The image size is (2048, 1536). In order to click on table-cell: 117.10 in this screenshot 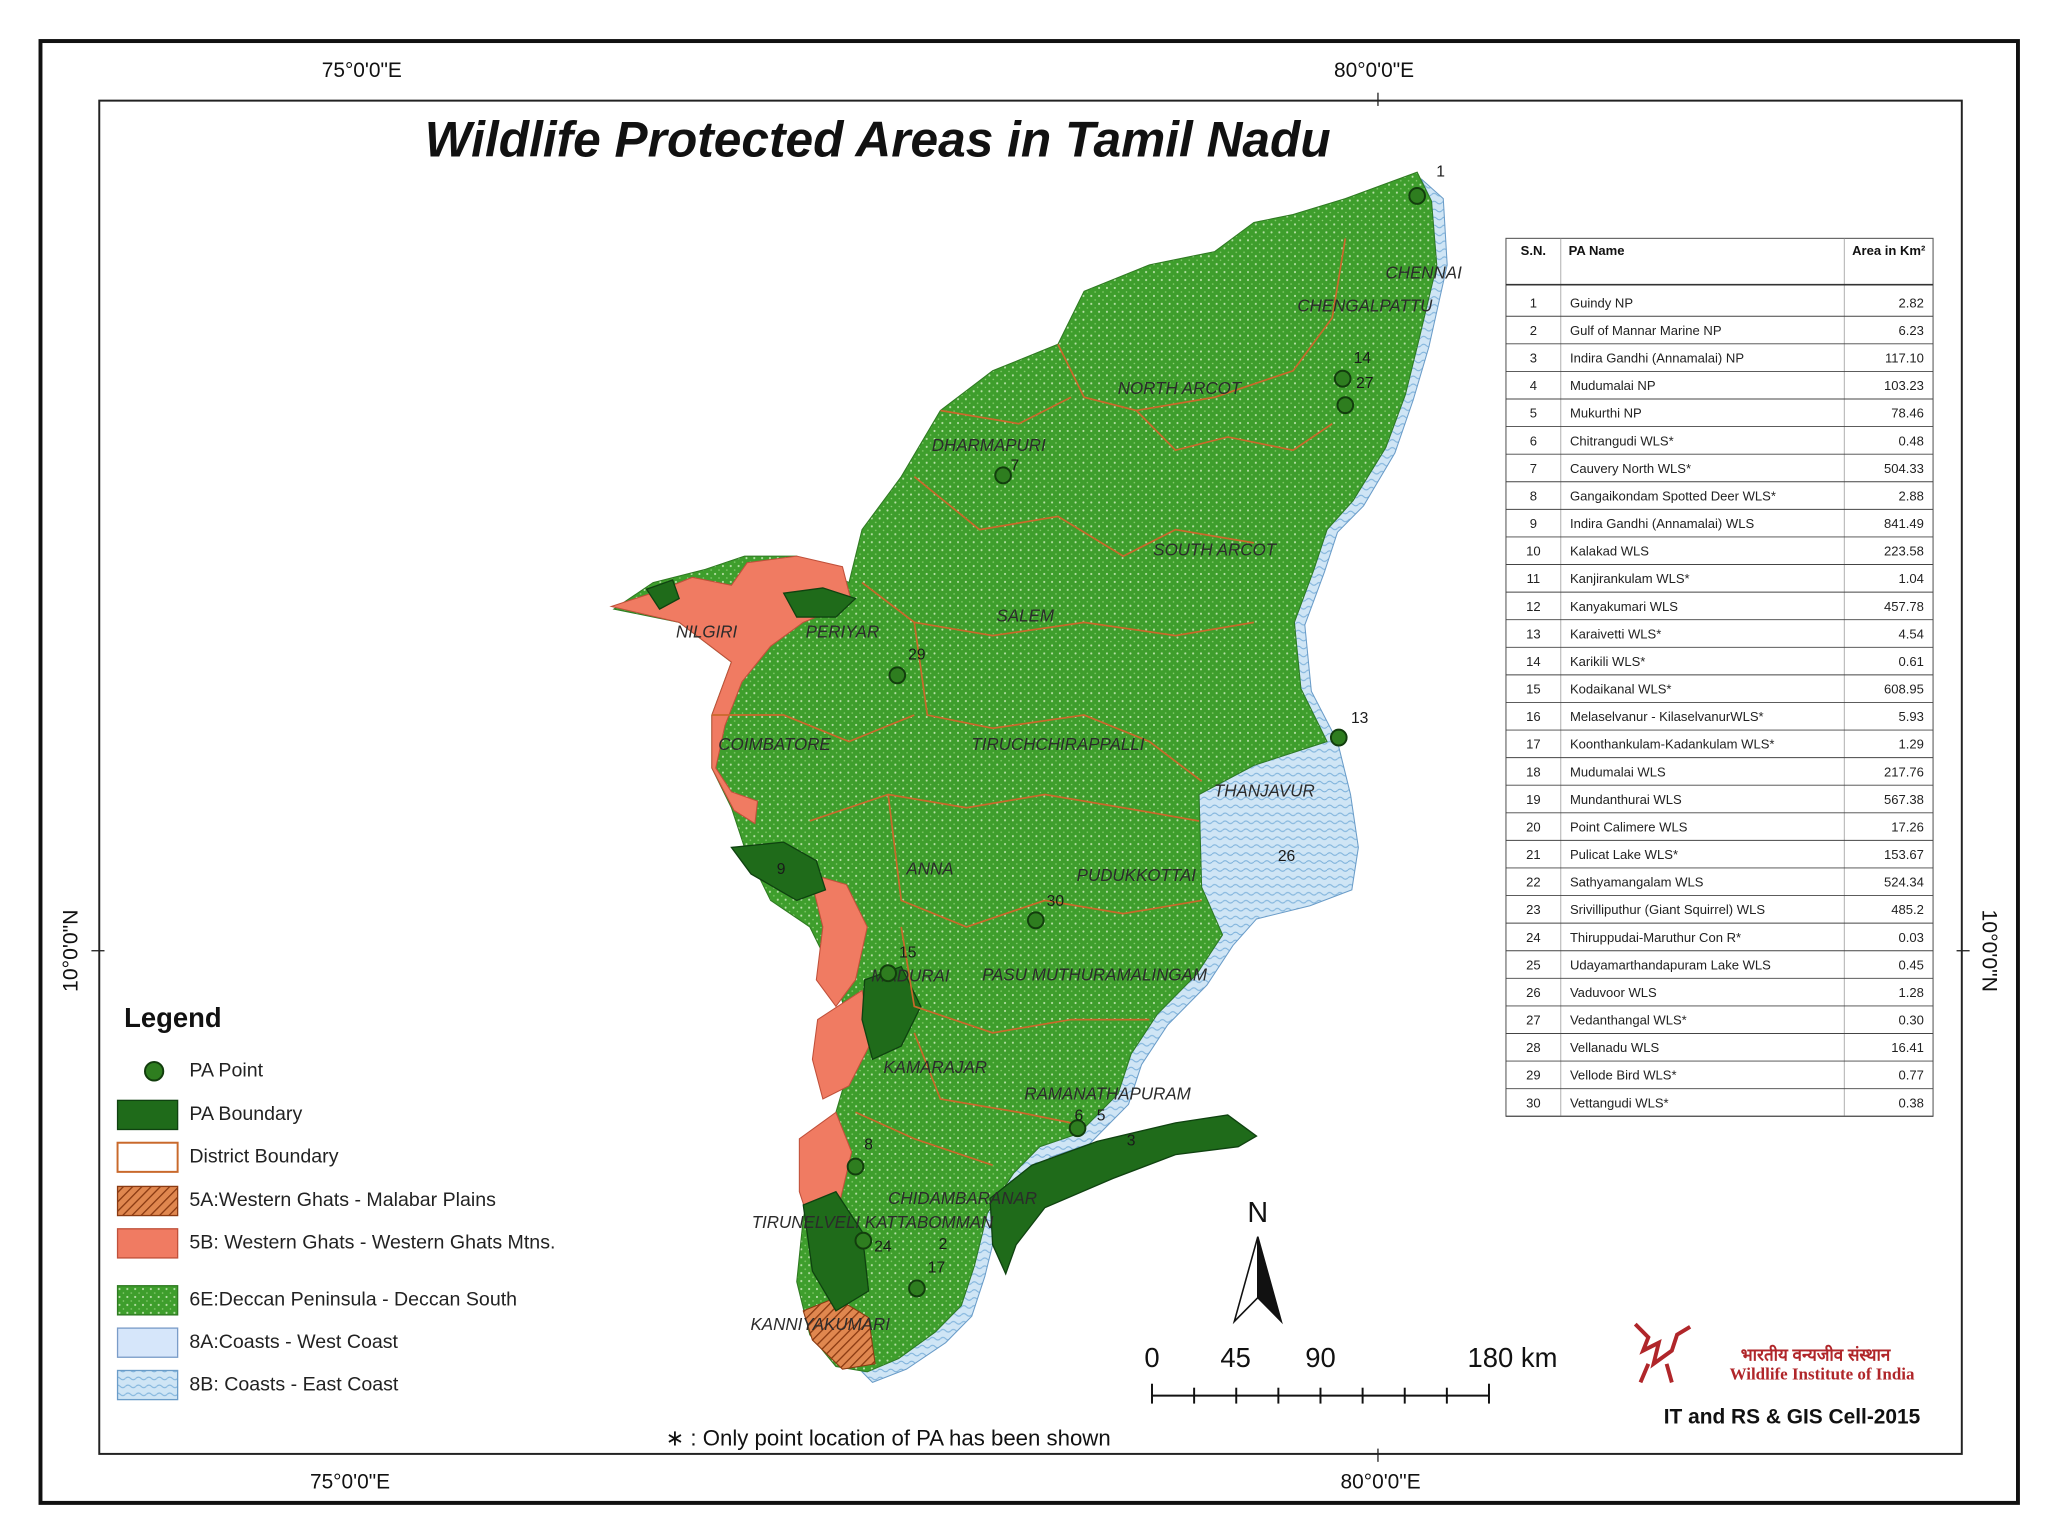, I will do `click(1904, 357)`.